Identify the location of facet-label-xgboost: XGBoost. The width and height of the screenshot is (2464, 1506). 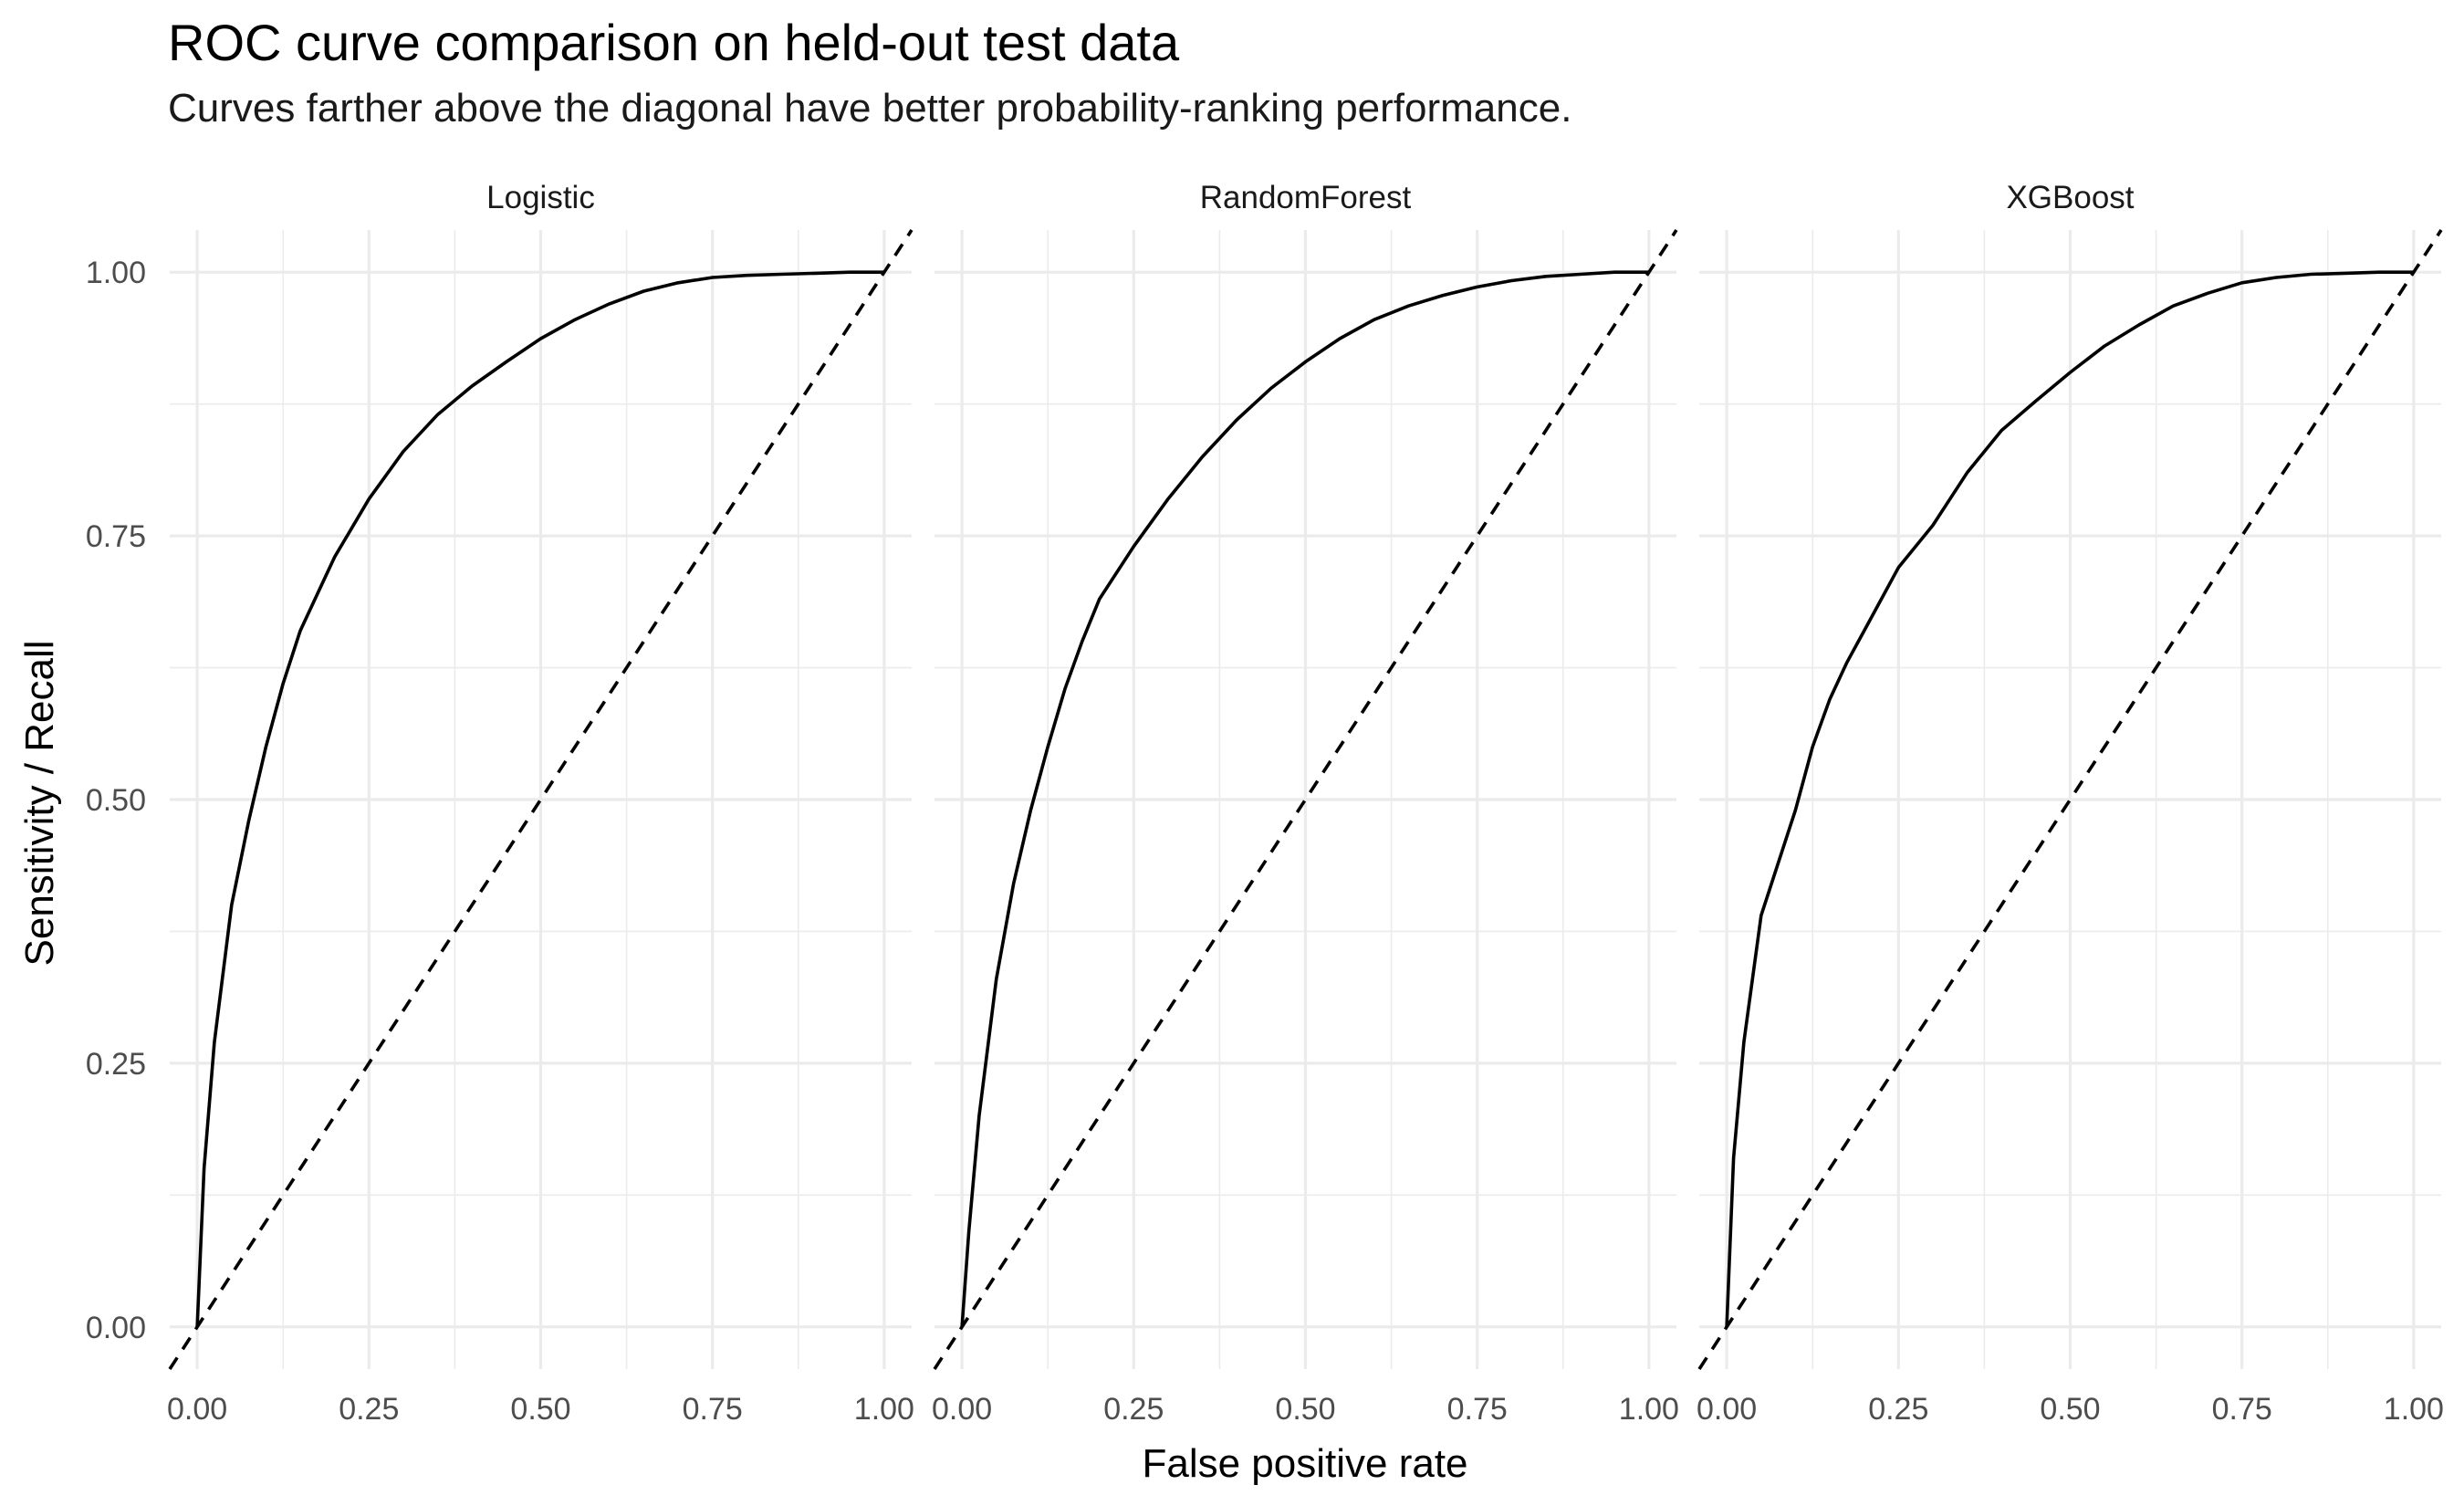
(2070, 197).